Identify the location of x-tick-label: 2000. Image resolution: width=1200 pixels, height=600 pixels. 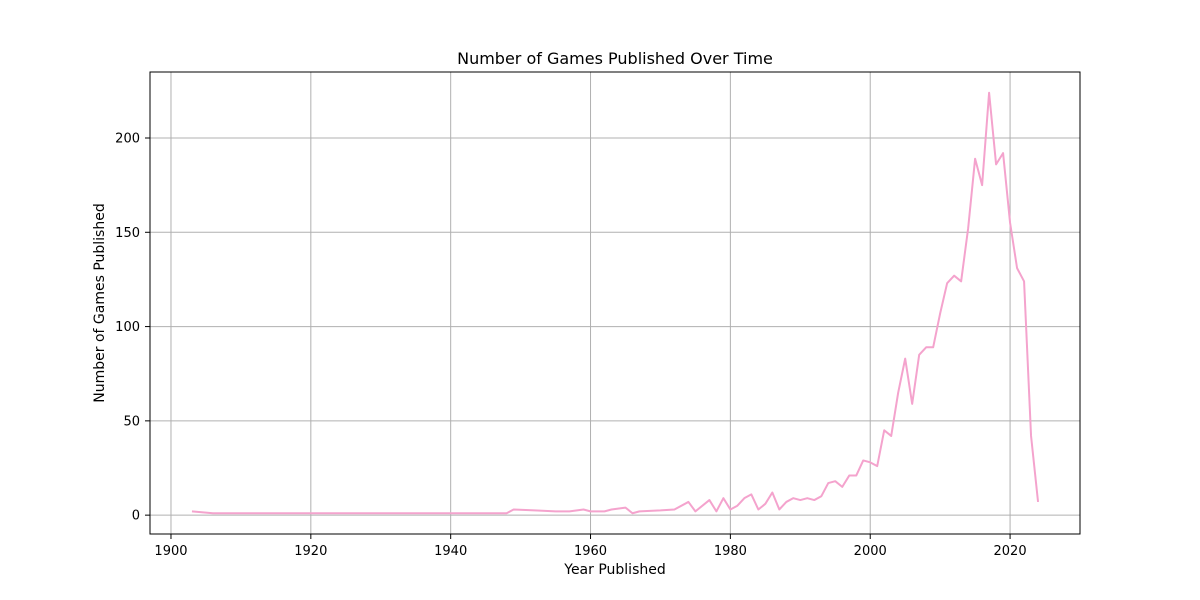
(870, 551).